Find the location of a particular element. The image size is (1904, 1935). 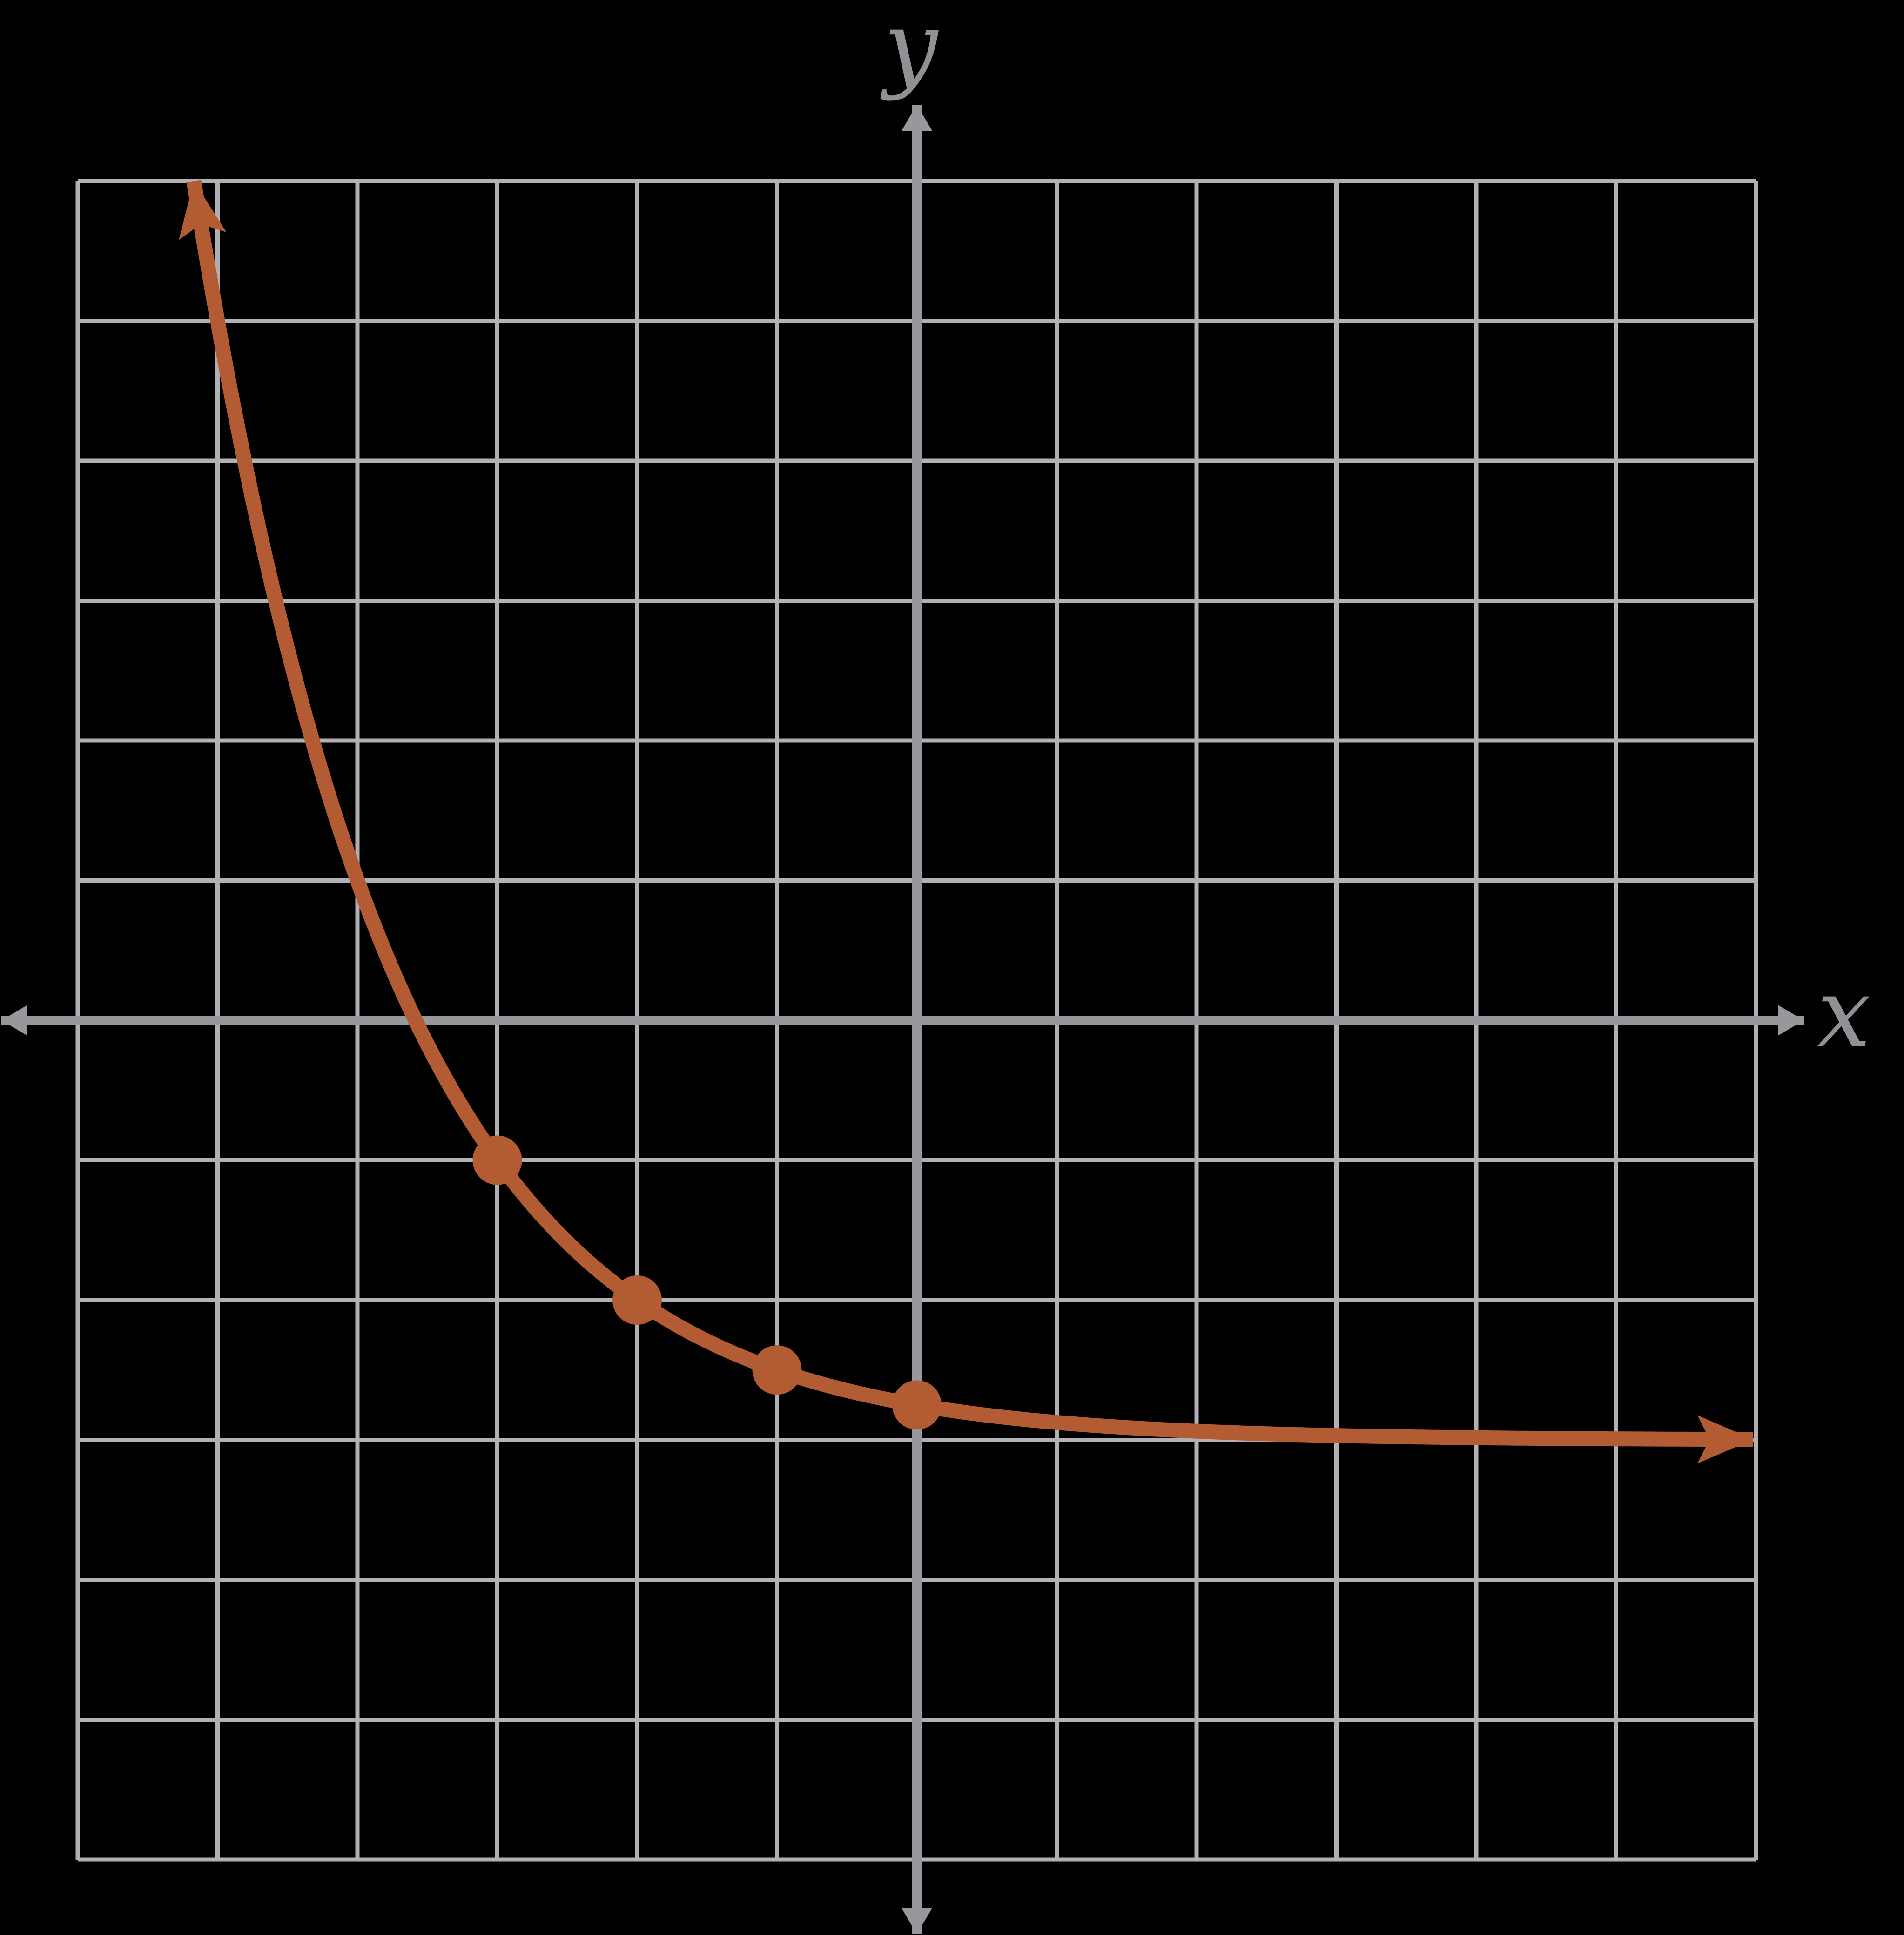

y-axis-label: y is located at coordinates (909, 51).